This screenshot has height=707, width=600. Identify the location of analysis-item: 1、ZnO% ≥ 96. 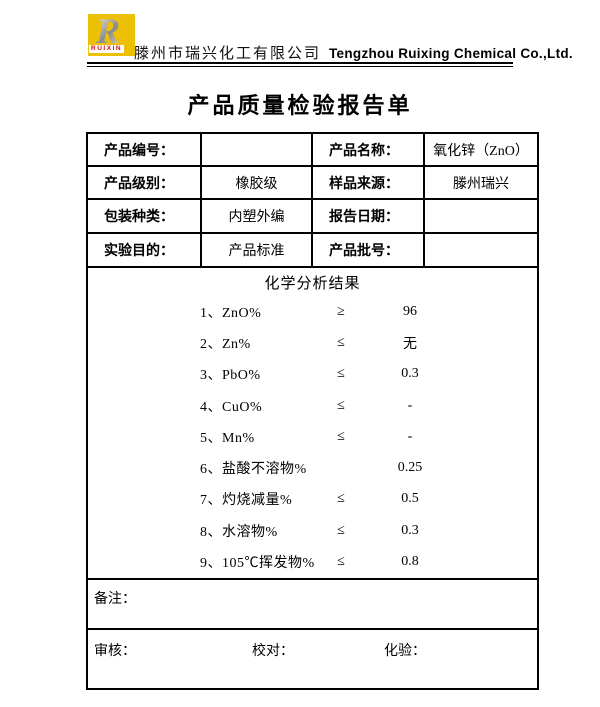
(312, 311).